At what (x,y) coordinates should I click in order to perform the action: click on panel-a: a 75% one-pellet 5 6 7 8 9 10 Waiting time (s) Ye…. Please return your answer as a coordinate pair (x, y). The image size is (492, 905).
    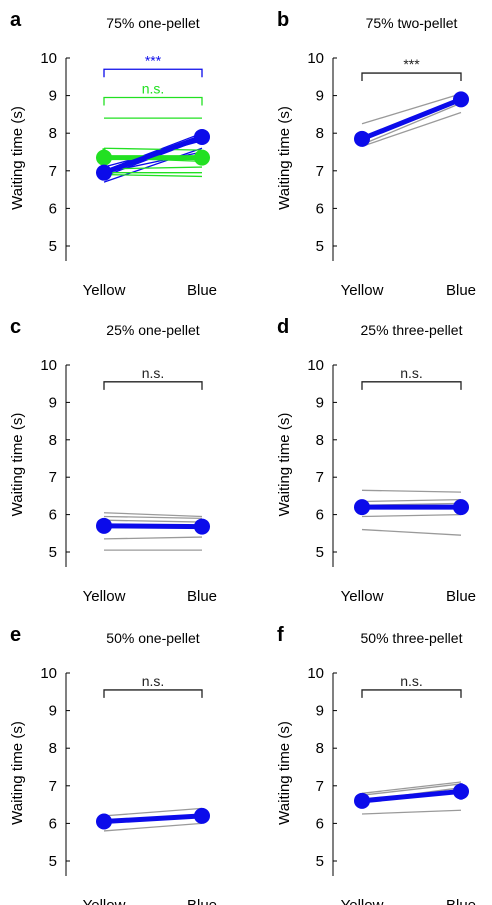
    Looking at the image, I should click on (113, 154).